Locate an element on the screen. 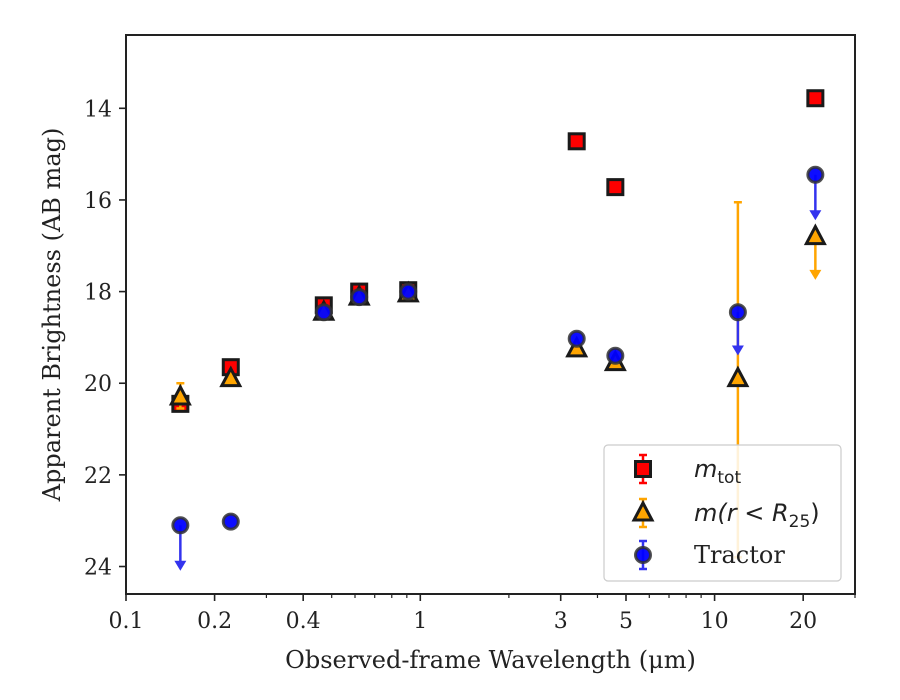  legend-label: mtot is located at coordinates (717, 471).